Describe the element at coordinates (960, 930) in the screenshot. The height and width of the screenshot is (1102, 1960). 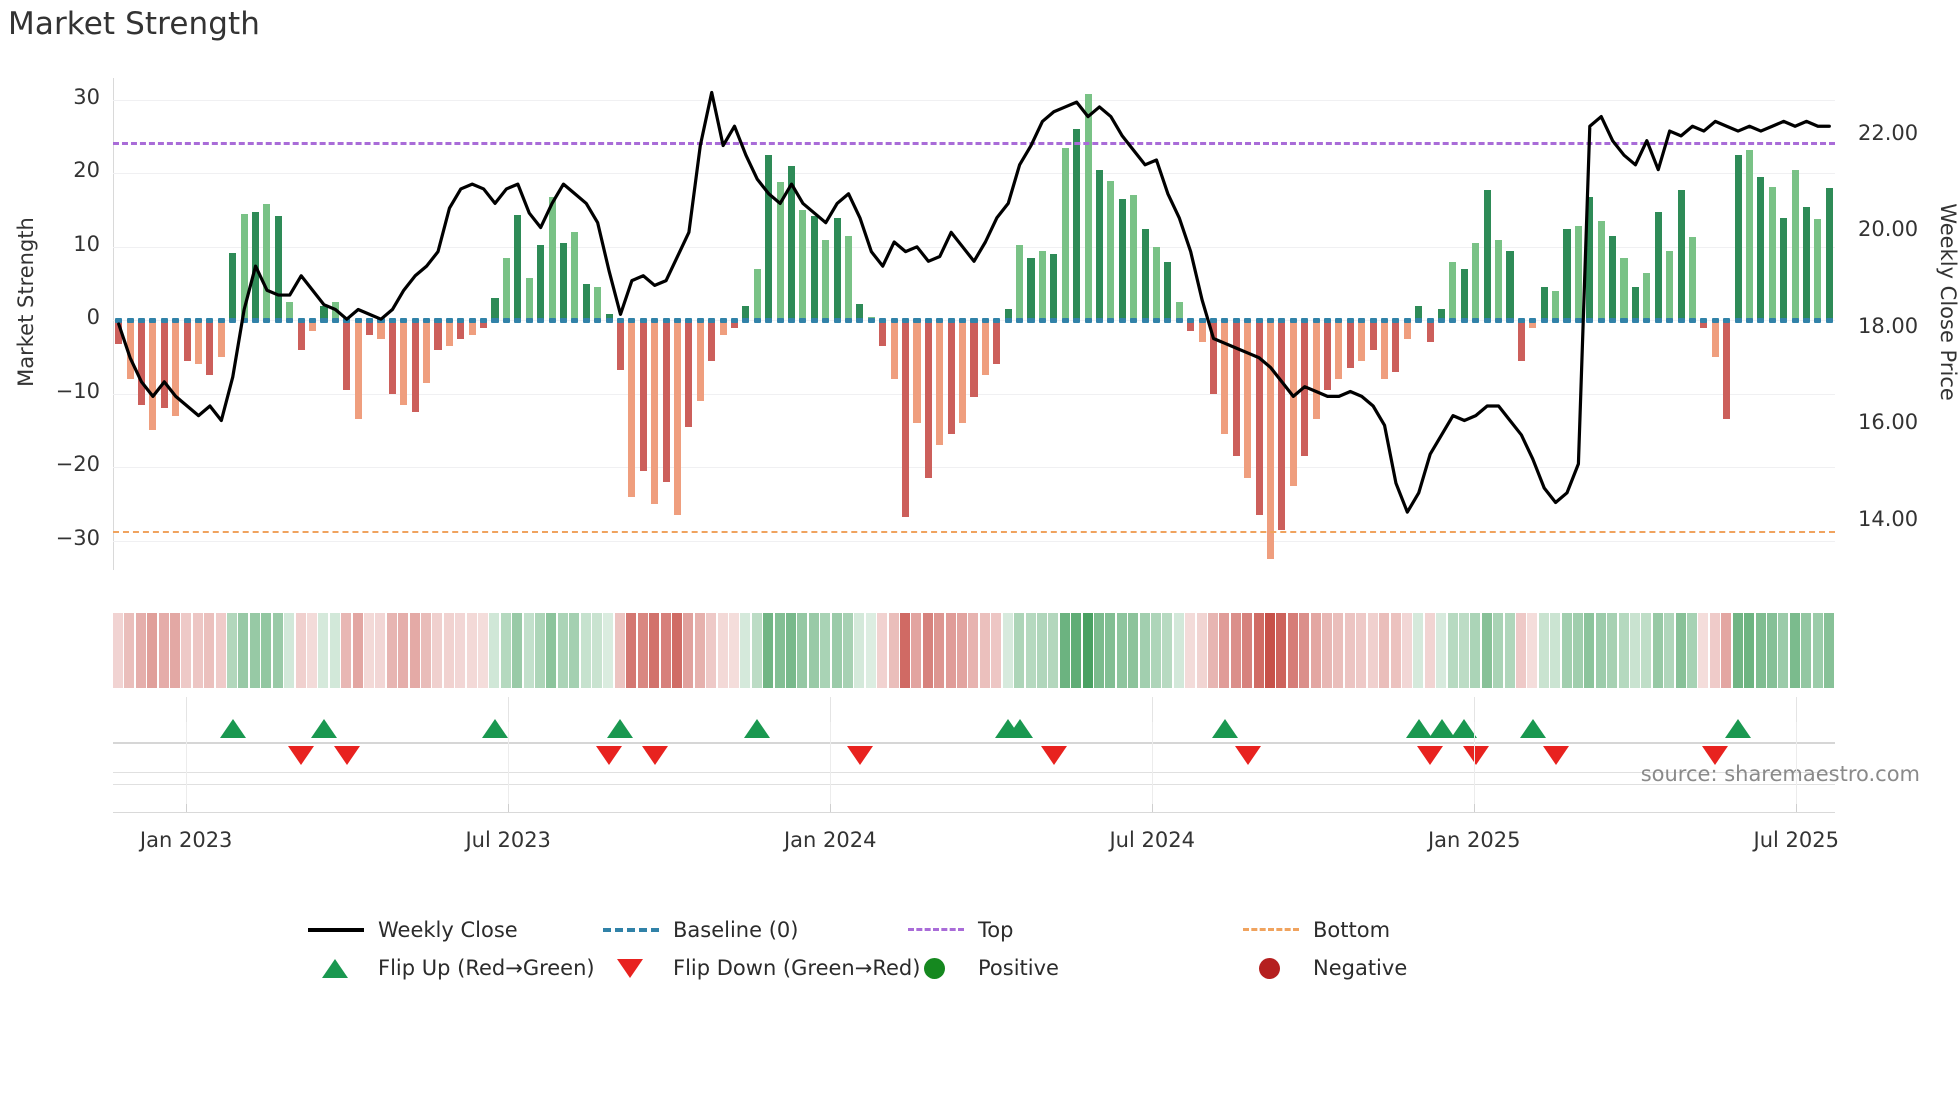
I see `legend-item-top: Top` at that location.